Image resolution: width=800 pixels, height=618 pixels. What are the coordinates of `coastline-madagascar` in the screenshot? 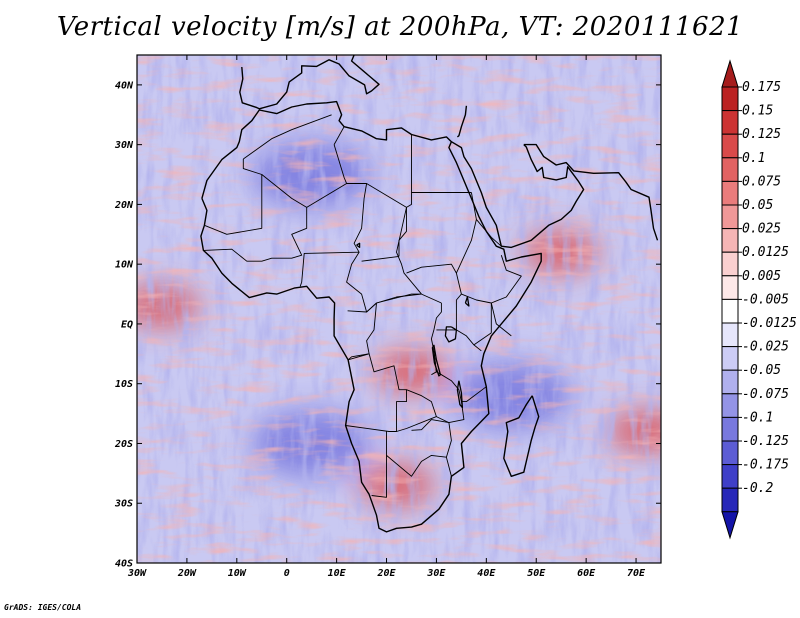 It's located at (521, 436).